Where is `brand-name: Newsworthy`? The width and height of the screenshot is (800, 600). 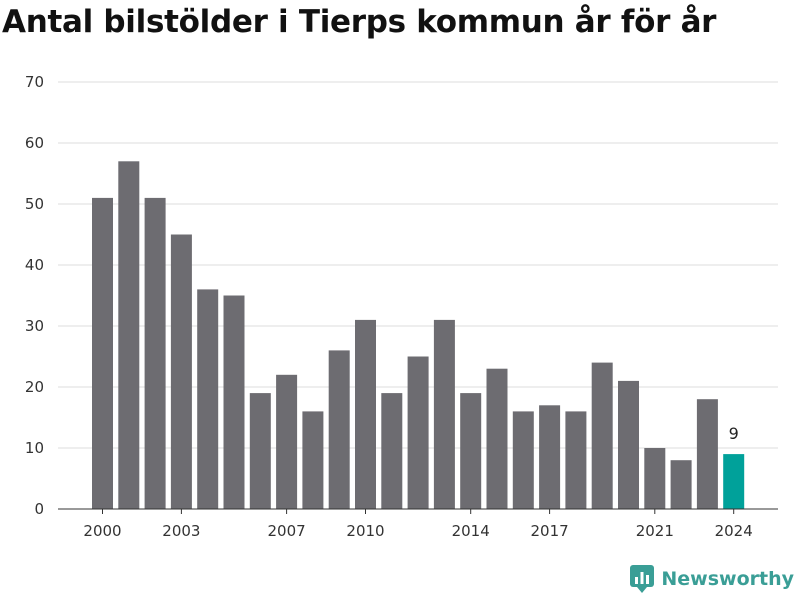 brand-name: Newsworthy is located at coordinates (727, 579).